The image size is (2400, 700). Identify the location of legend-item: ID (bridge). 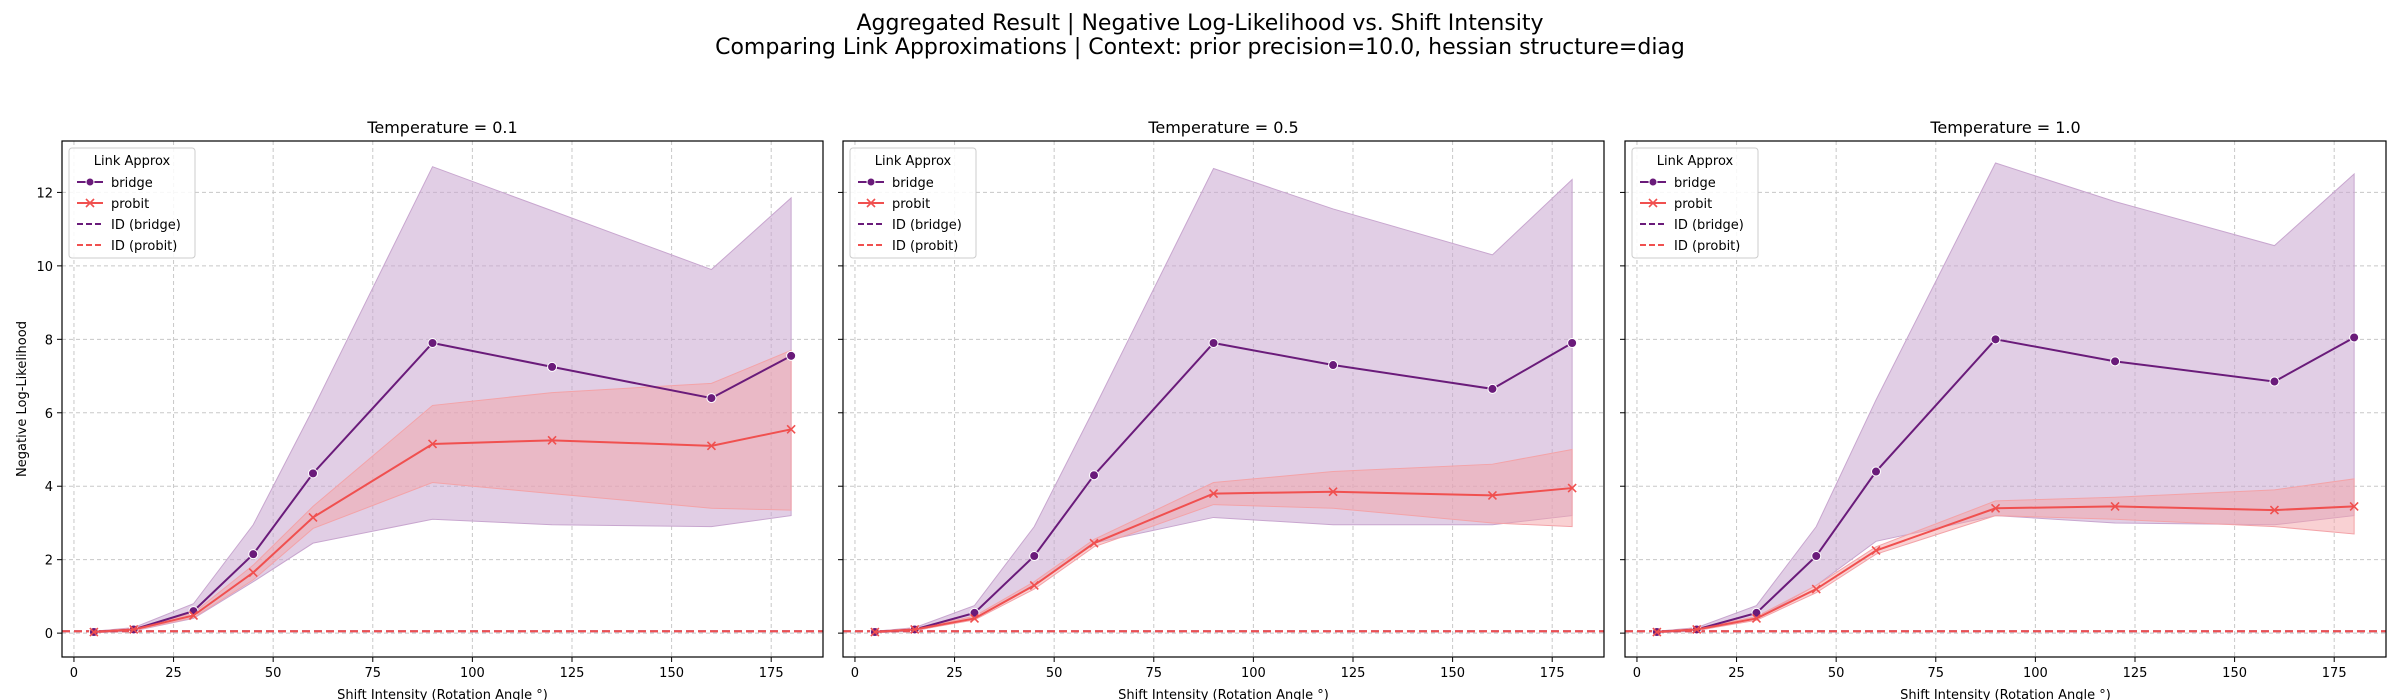
(910, 225).